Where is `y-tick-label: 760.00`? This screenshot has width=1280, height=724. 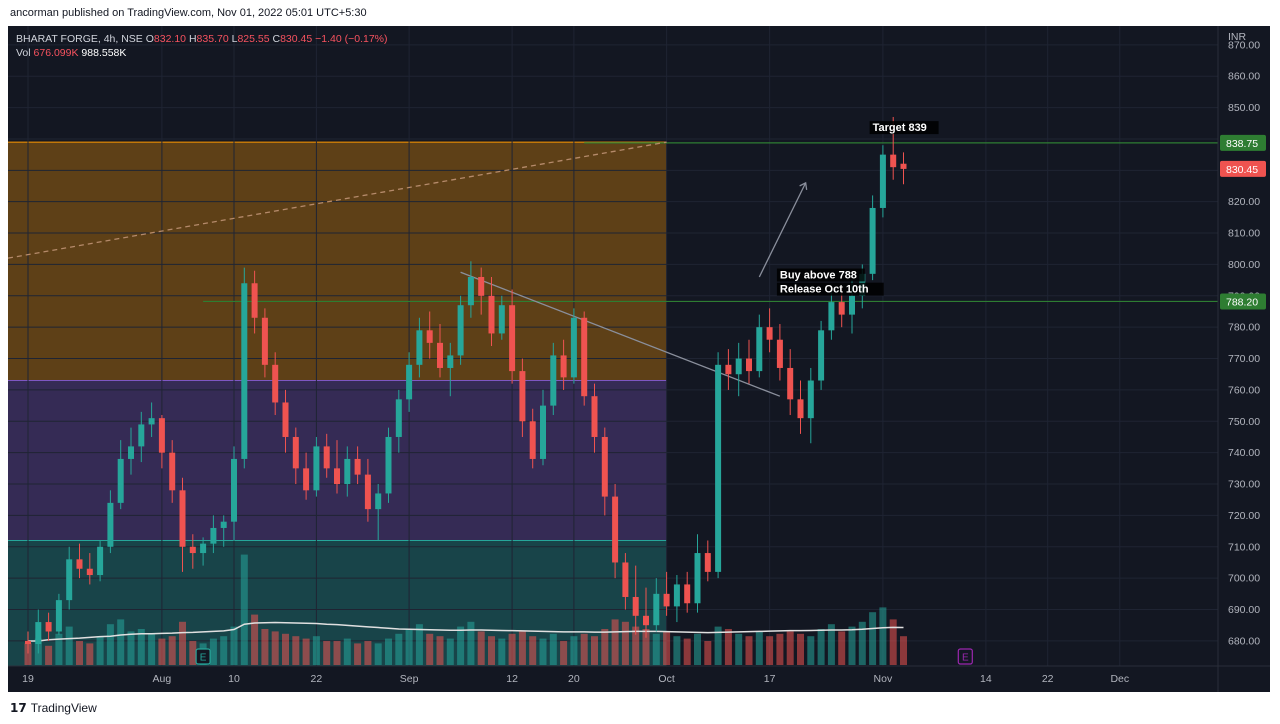 y-tick-label: 760.00 is located at coordinates (1244, 390).